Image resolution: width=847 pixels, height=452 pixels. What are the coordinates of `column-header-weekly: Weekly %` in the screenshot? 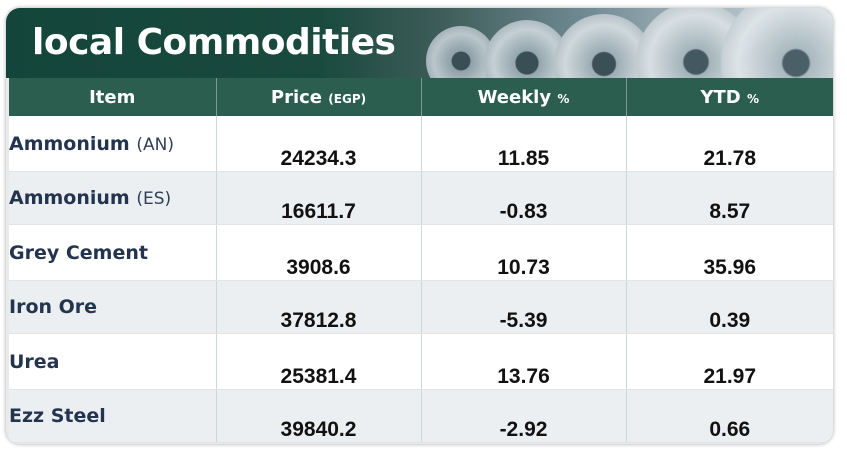 It's located at (524, 97).